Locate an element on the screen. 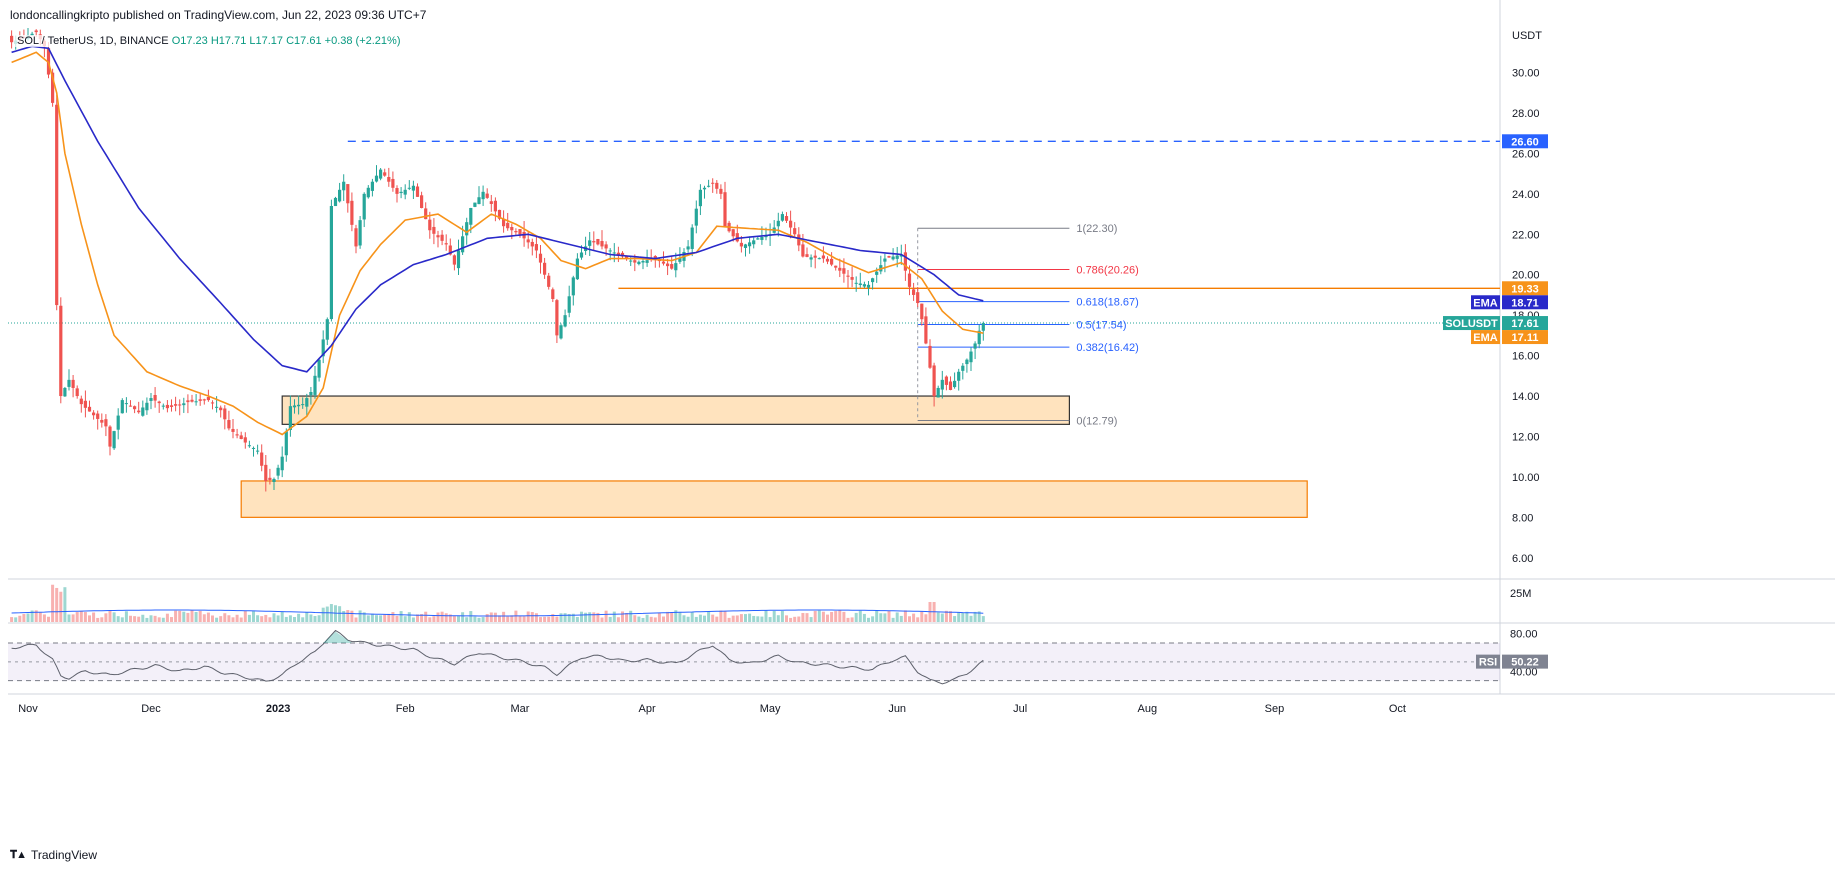  badge-name: SOLUSDT is located at coordinates (1471, 324).